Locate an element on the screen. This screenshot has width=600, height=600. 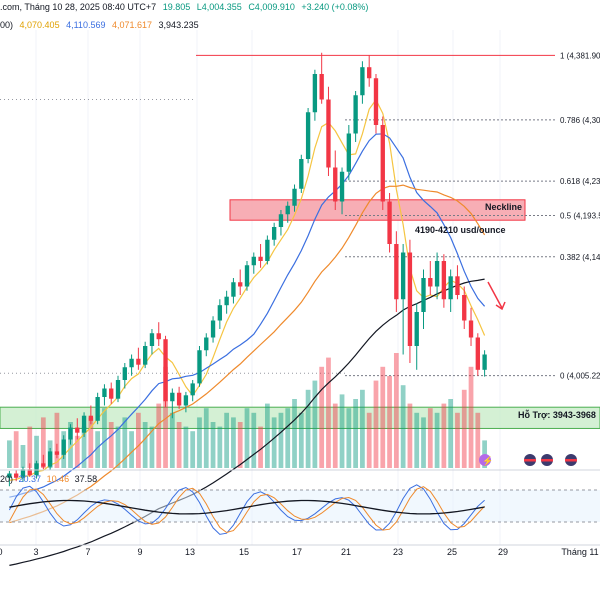
neckline-zone is located at coordinates (377, 210).